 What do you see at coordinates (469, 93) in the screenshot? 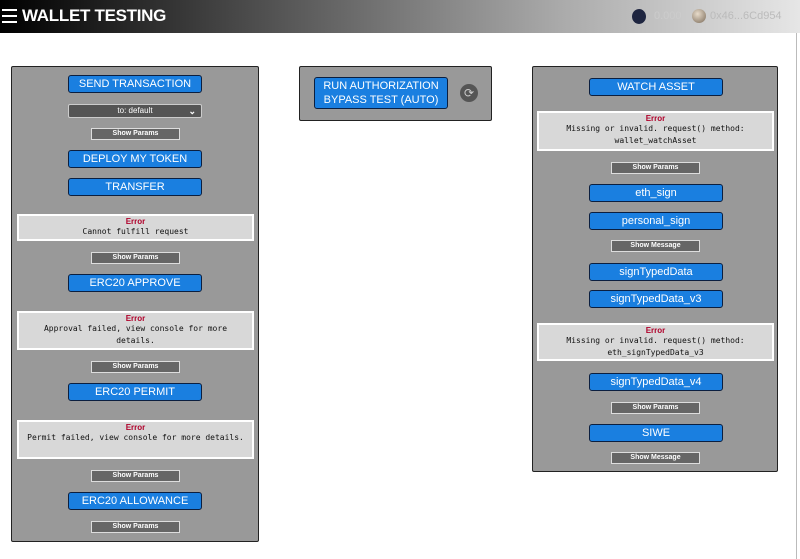
I see `refresh-icon: ⟳` at bounding box center [469, 93].